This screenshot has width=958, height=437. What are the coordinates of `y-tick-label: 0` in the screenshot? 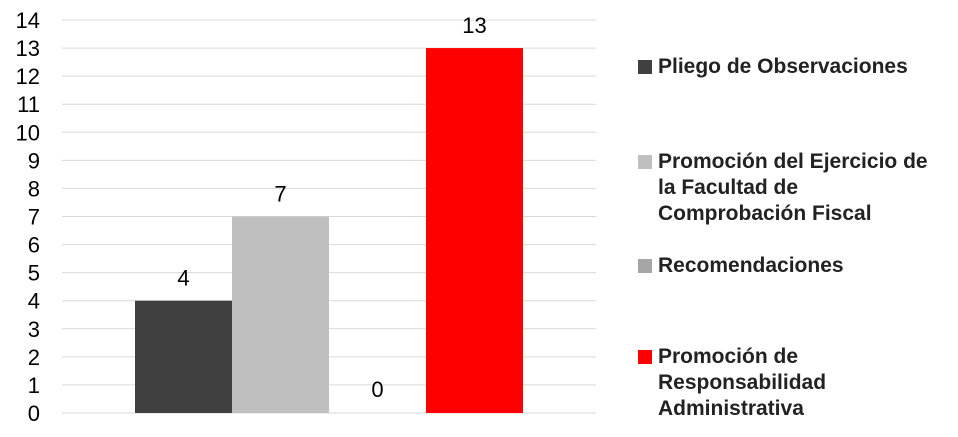 It's located at (34, 413).